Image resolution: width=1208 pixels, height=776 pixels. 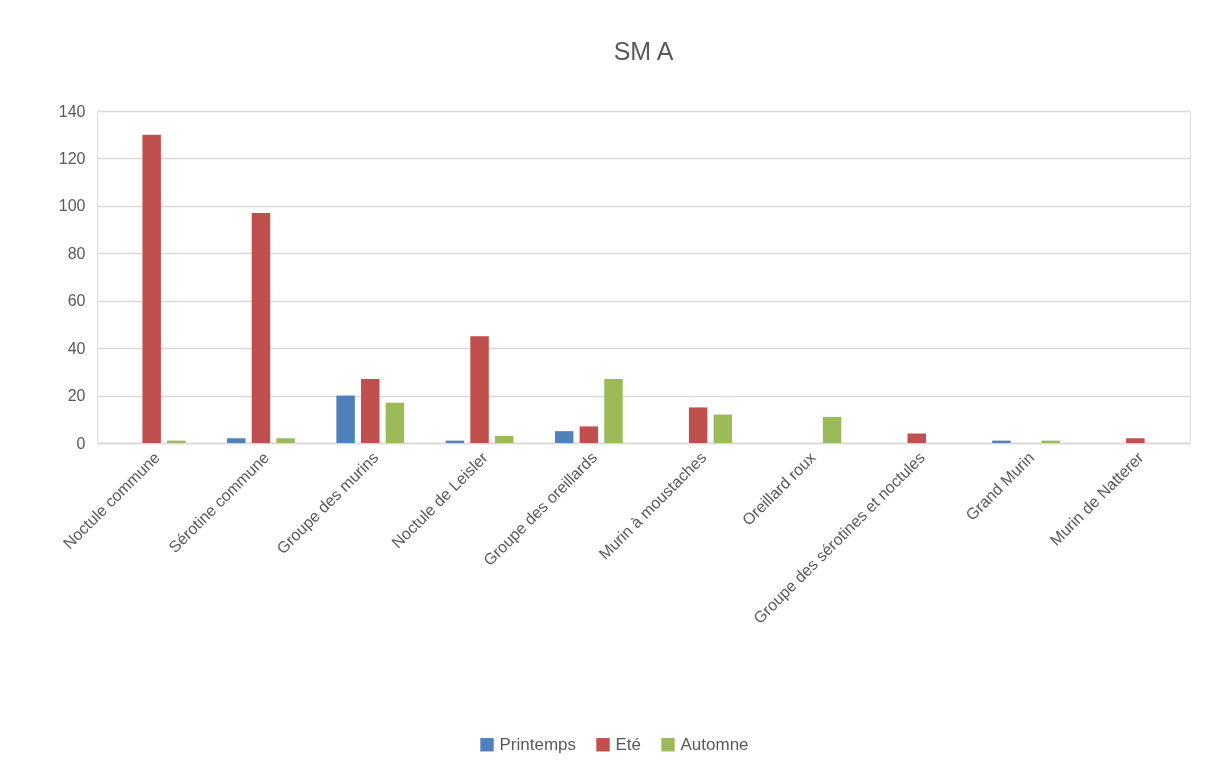 I want to click on legend-label: Automne, so click(x=714, y=744).